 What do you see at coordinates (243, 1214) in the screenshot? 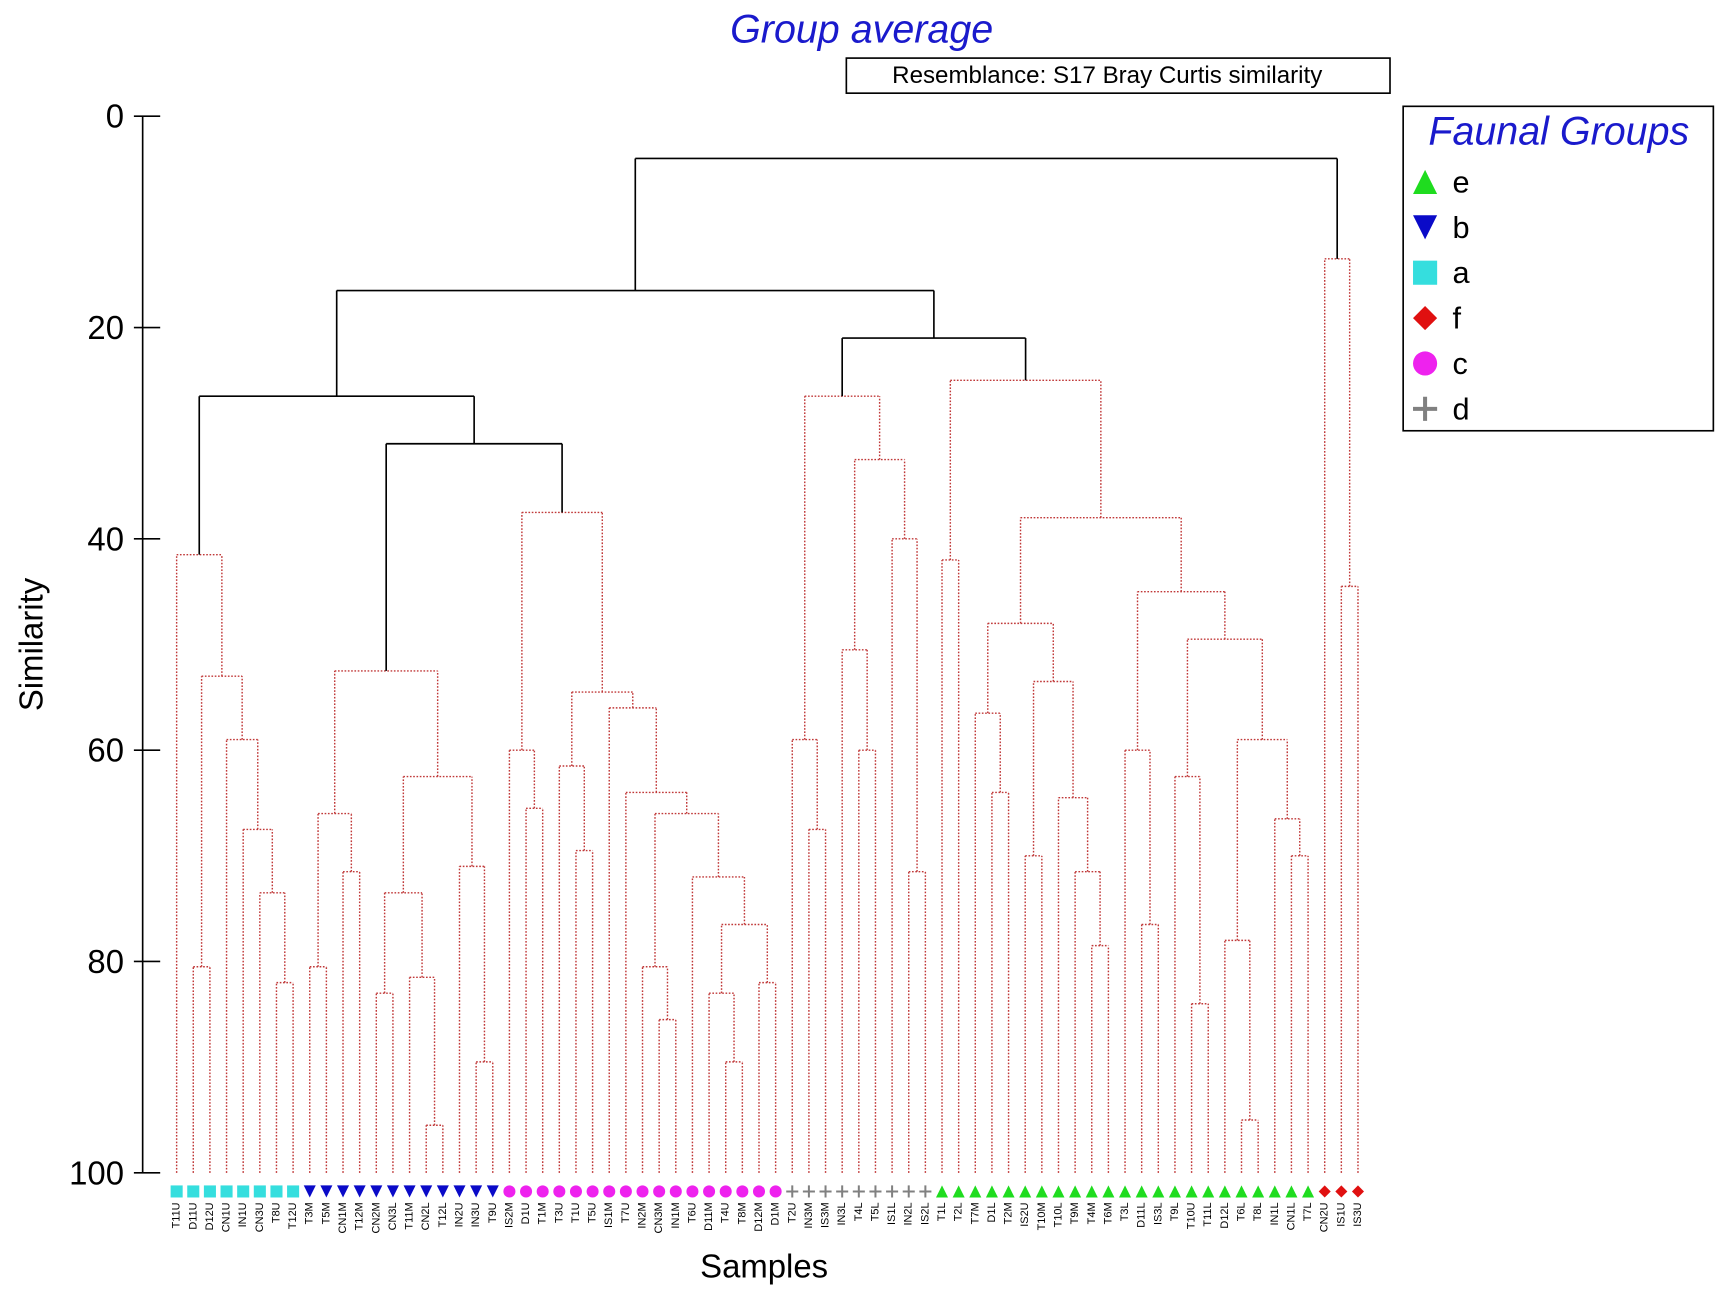
I see `leaf-label: IN1U` at bounding box center [243, 1214].